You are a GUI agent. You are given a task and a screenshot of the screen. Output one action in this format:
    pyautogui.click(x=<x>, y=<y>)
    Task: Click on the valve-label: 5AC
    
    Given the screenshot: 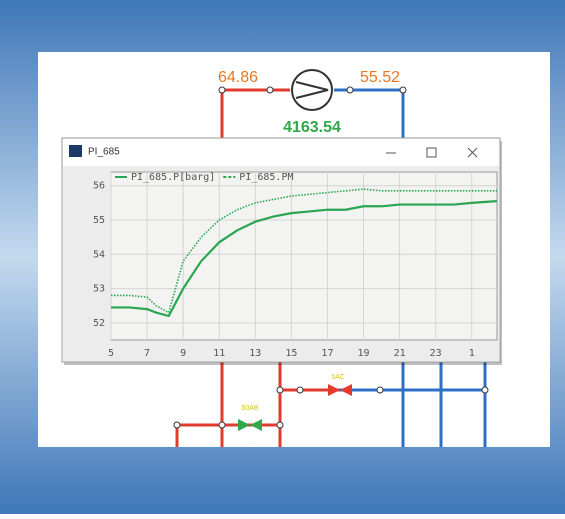 What is the action you would take?
    pyautogui.click(x=338, y=377)
    